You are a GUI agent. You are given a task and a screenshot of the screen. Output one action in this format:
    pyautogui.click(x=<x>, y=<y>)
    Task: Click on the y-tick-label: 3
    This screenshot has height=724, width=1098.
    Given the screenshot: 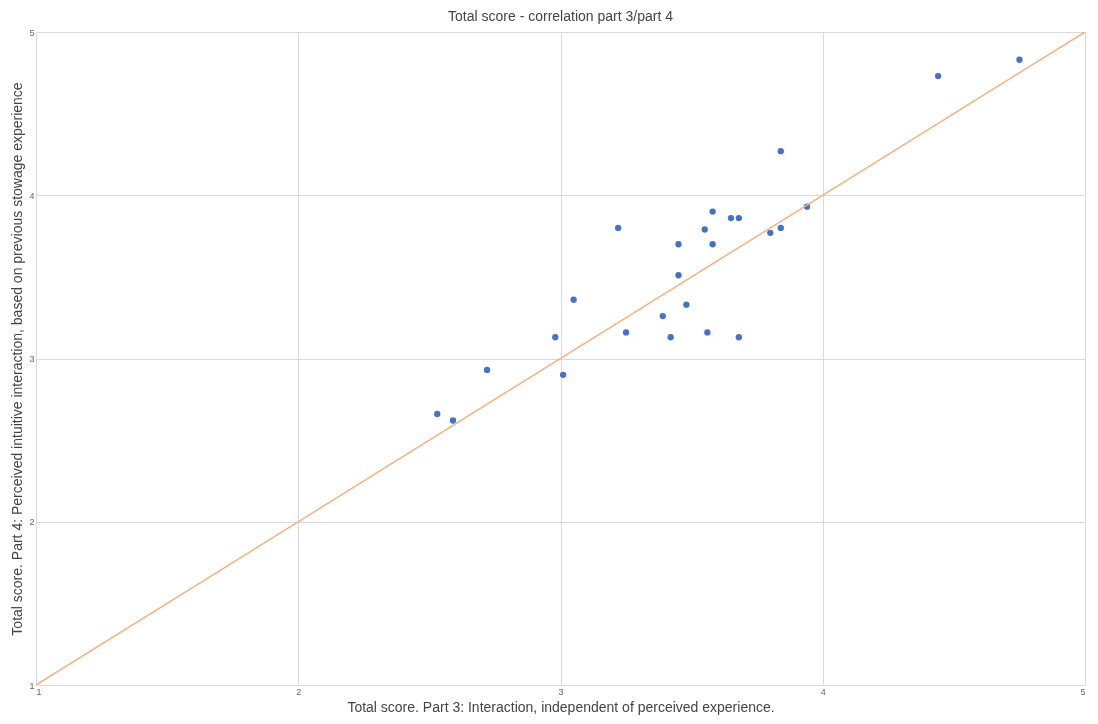 What is the action you would take?
    pyautogui.click(x=32, y=359)
    